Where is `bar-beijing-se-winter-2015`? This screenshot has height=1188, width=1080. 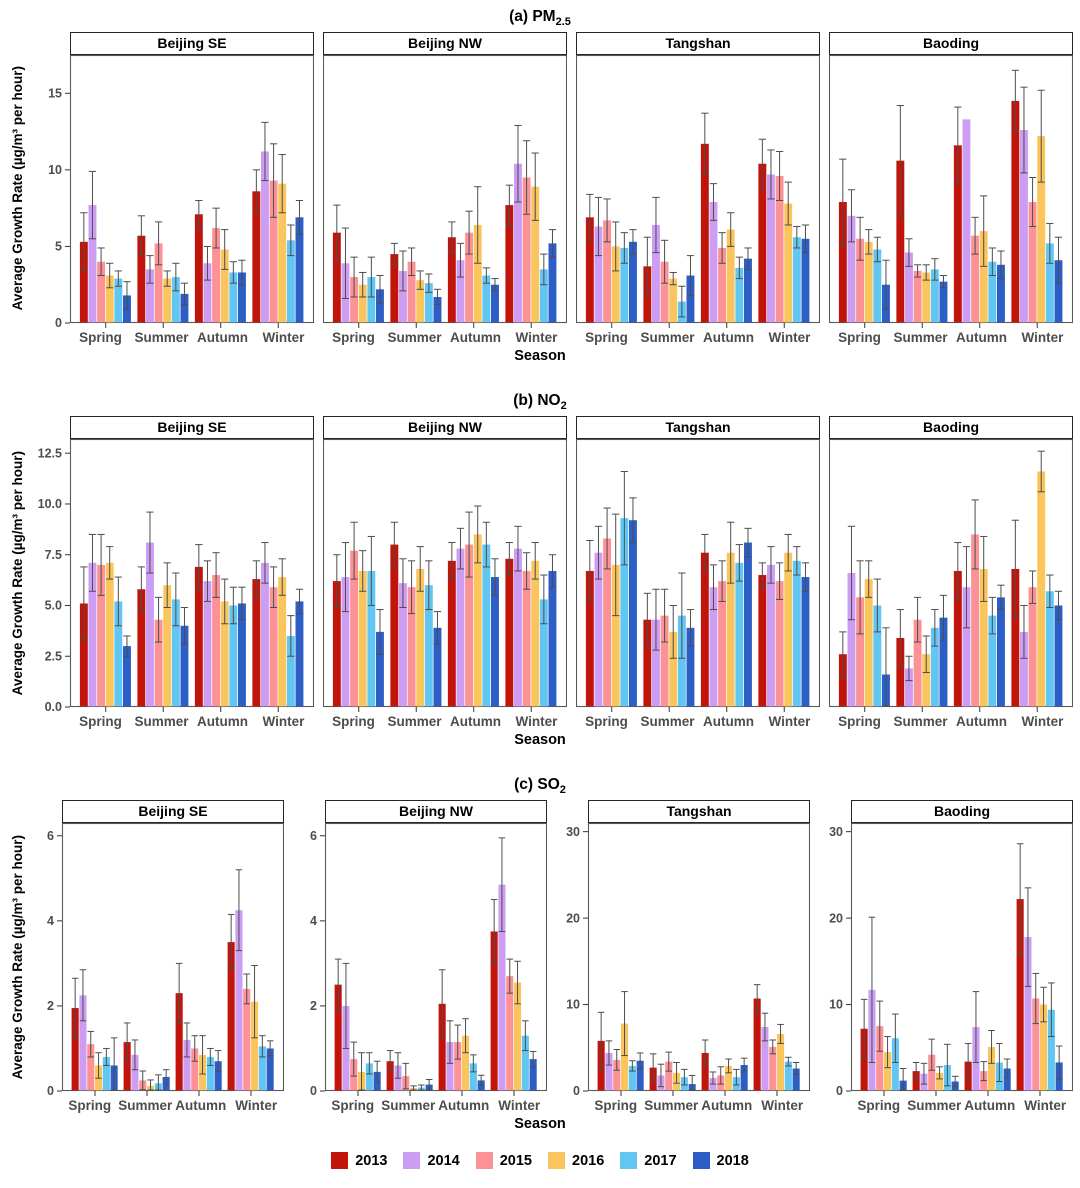
bar-beijing-se-winter-2015 is located at coordinates (247, 1040).